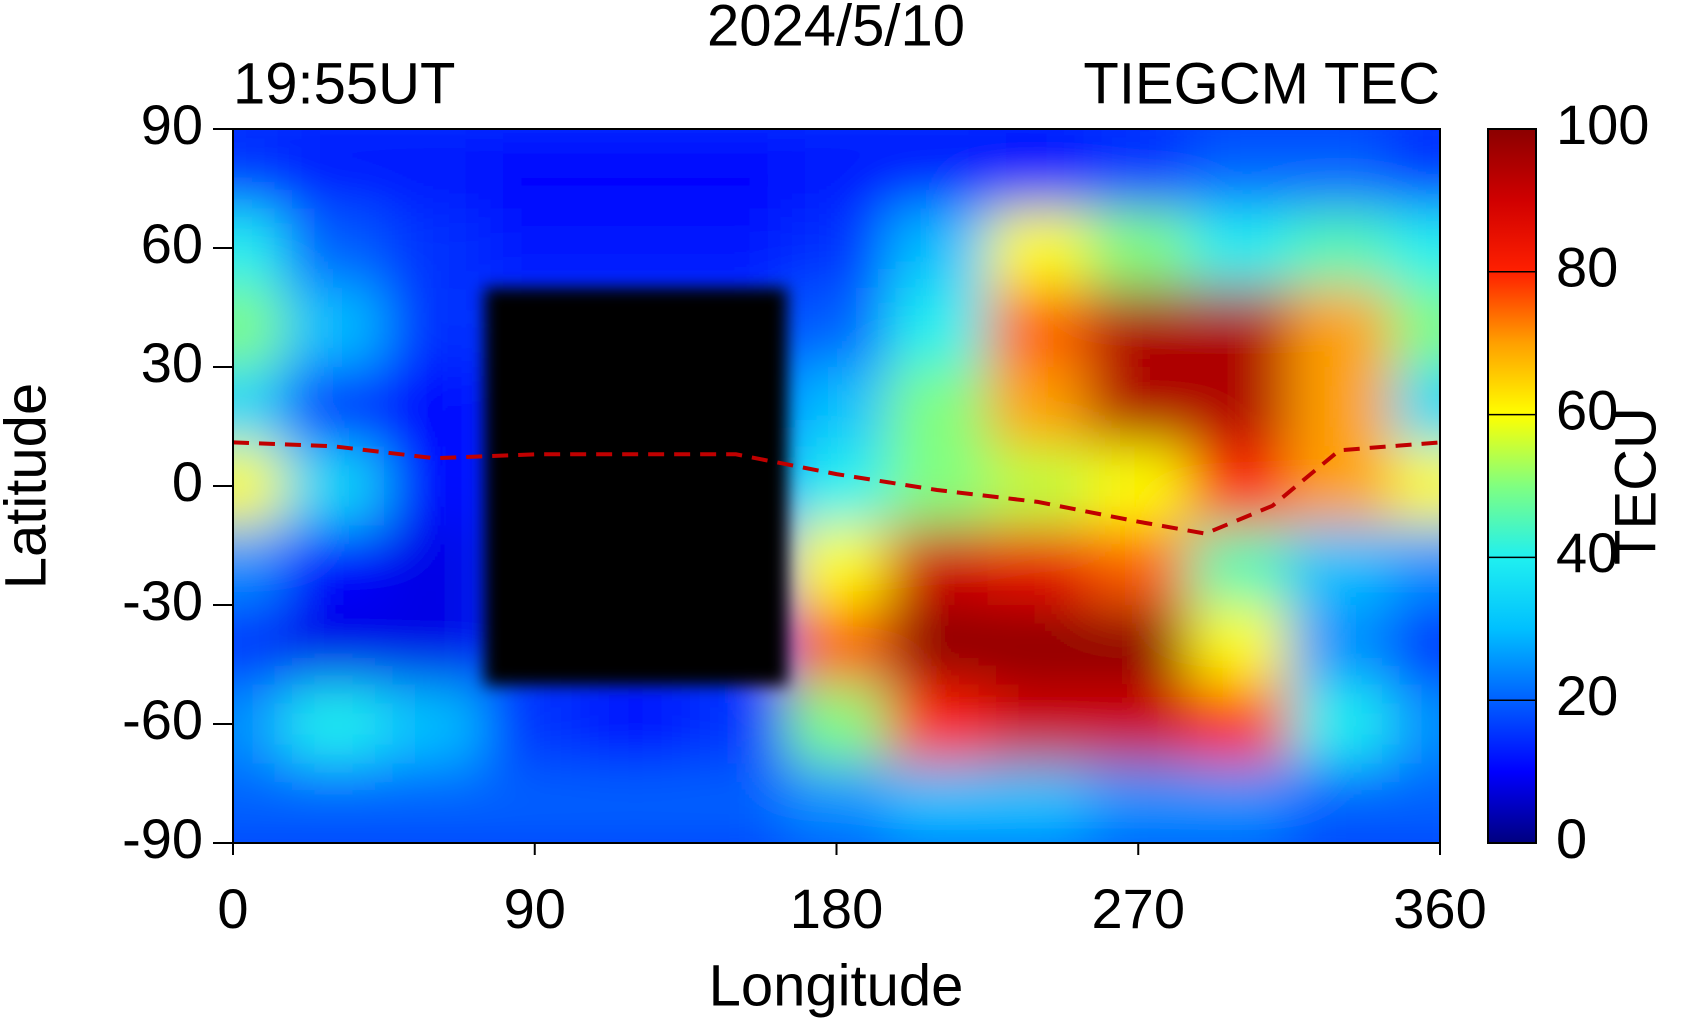 This screenshot has width=1684, height=1029. I want to click on colorbar-tick-label: 80, so click(1587, 267).